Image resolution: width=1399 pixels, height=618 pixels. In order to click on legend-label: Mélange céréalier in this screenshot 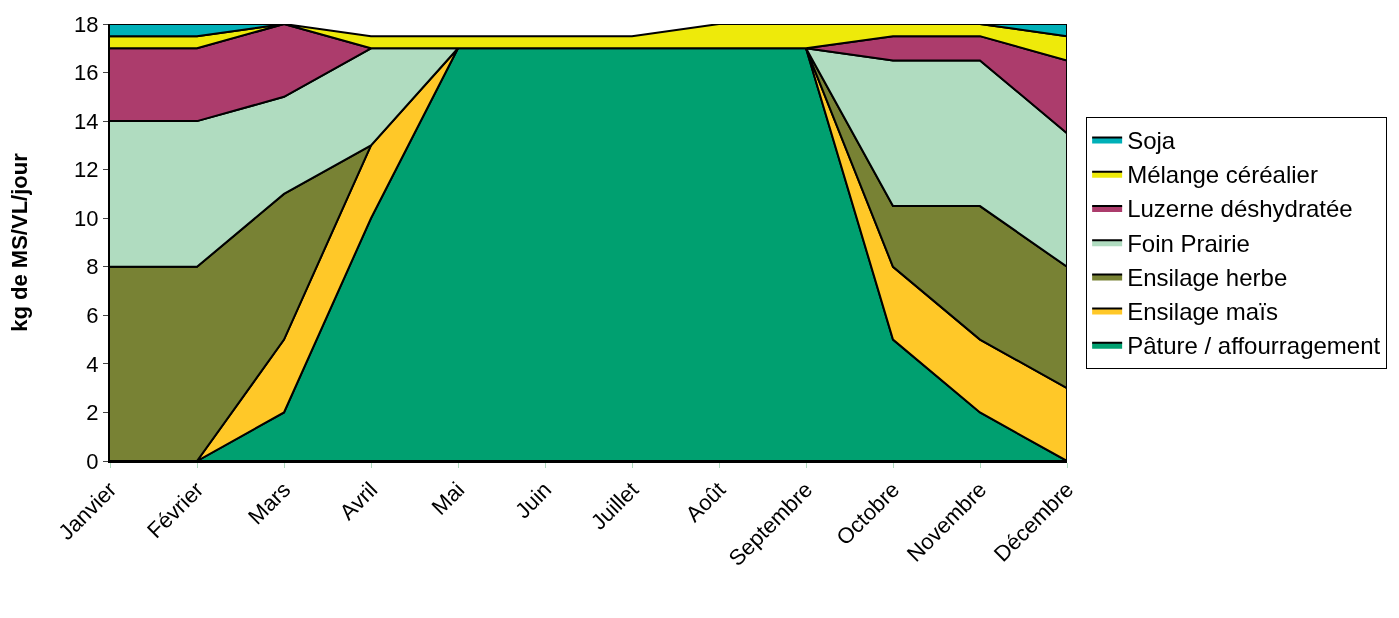, I will do `click(1222, 175)`.